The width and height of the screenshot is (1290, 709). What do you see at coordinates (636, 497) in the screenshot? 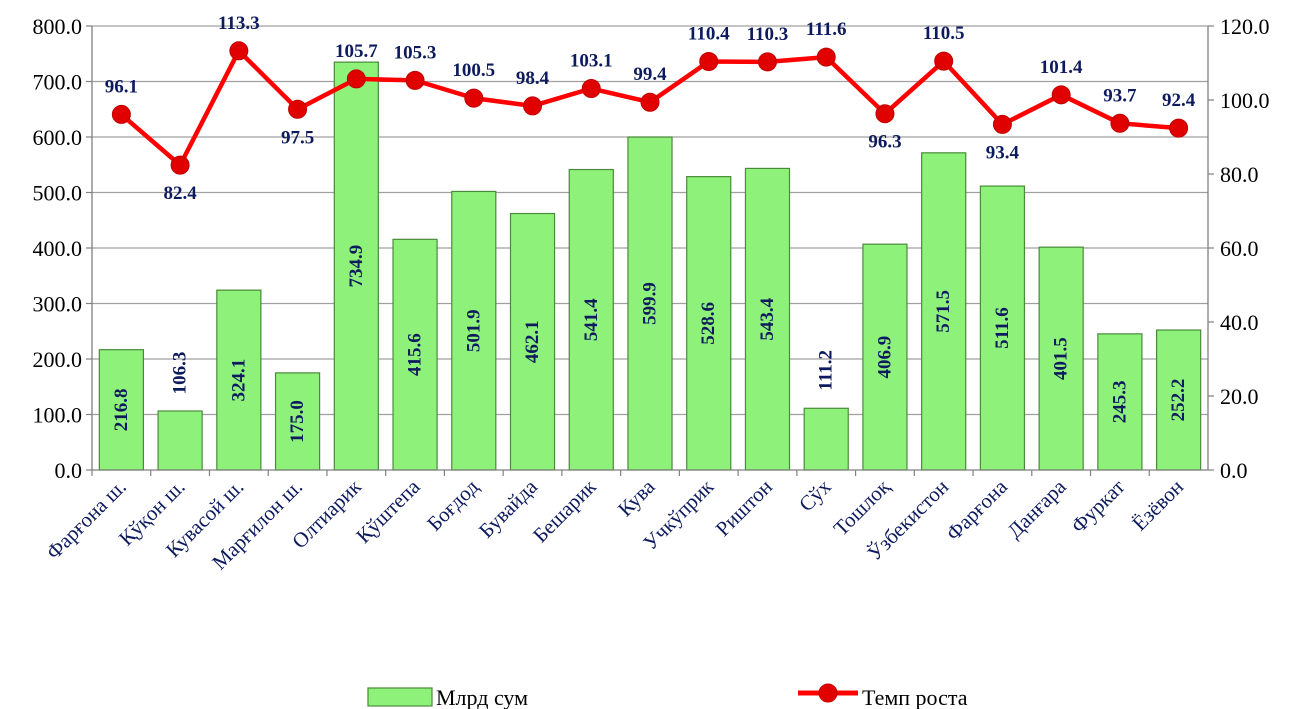
I see `category-label: Кува` at bounding box center [636, 497].